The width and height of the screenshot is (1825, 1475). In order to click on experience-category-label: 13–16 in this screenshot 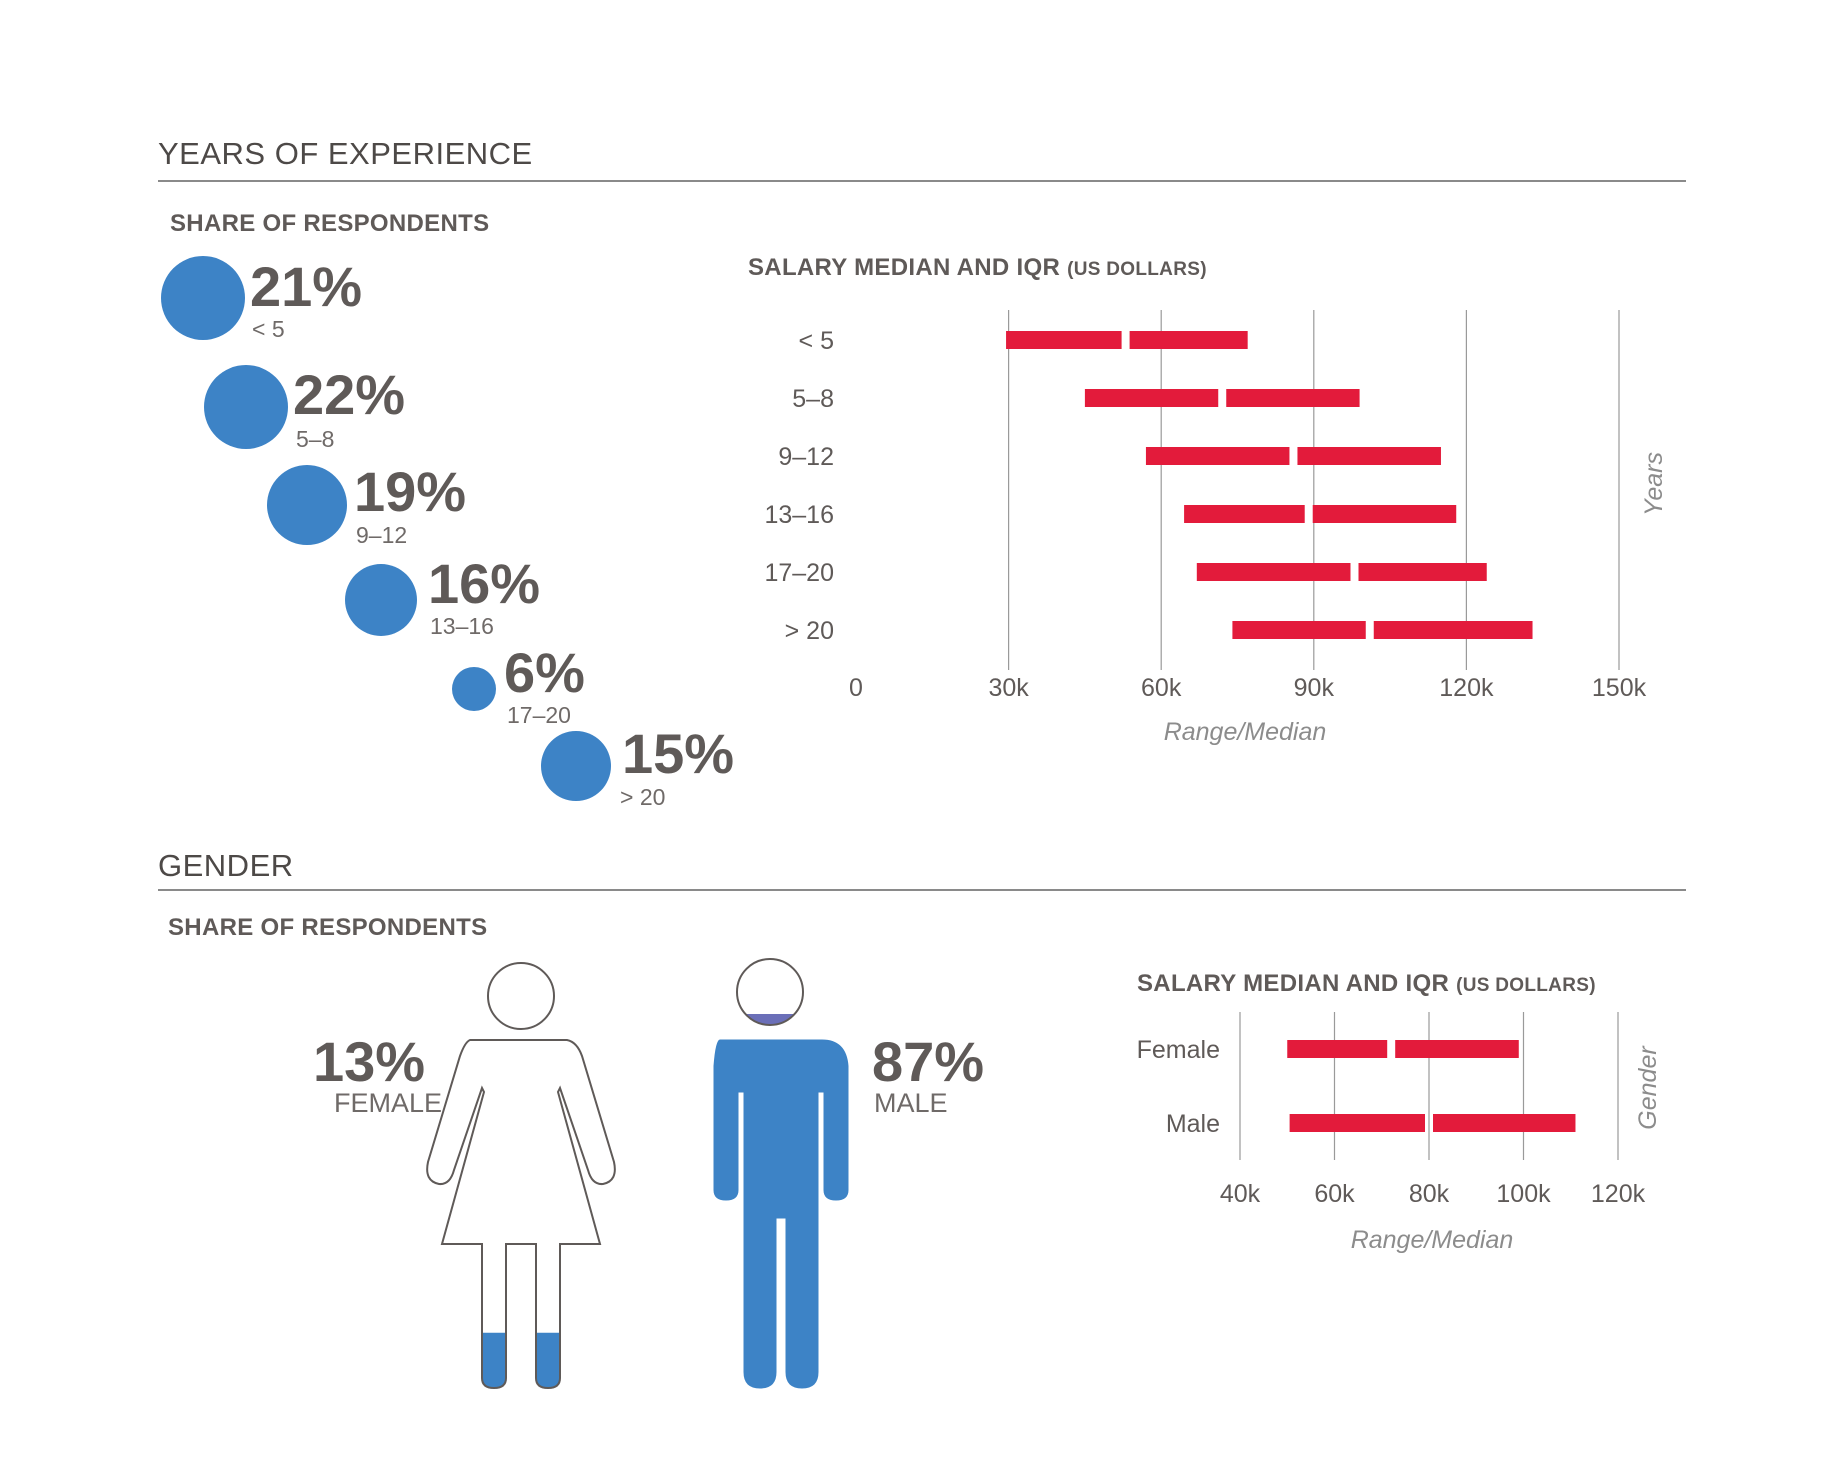, I will do `click(799, 515)`.